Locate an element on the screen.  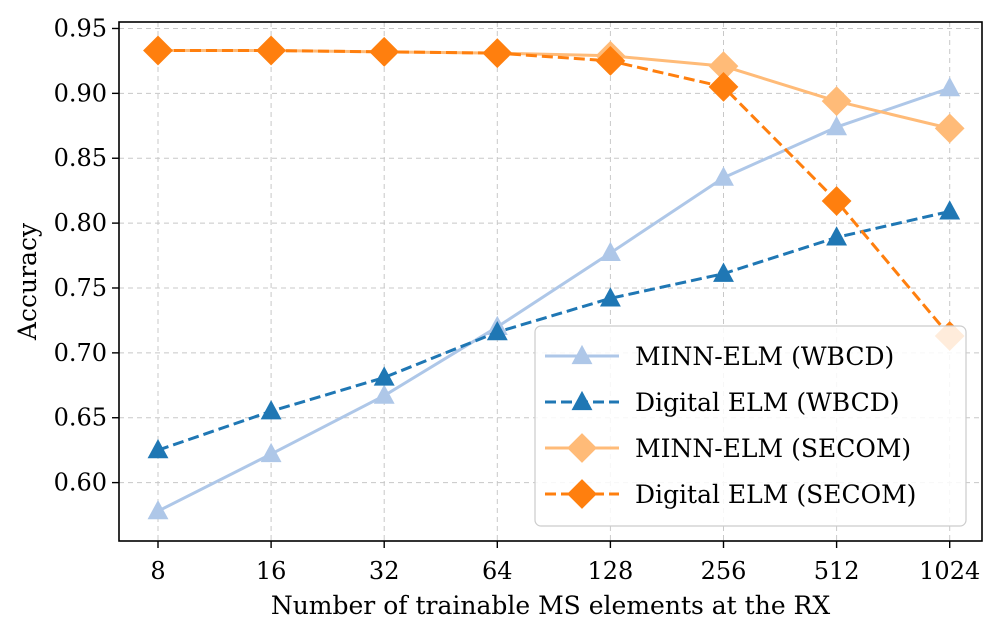
x-tick-label: 8 is located at coordinates (157, 571).